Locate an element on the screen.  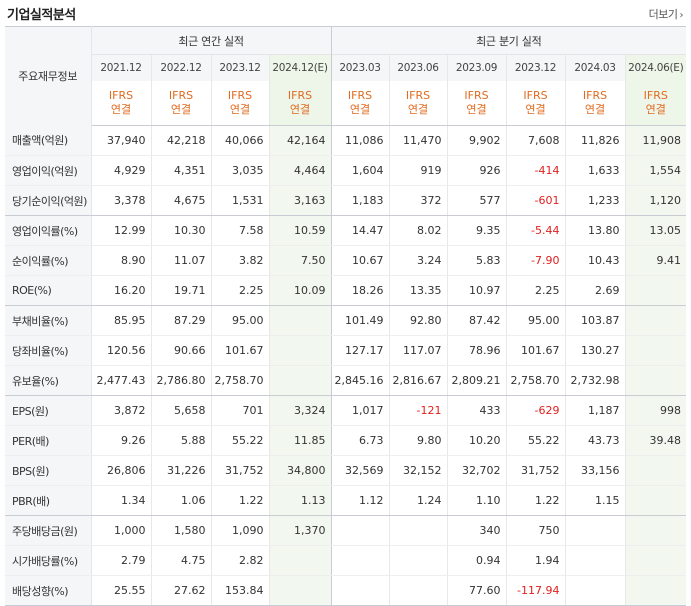
row-label: 영업이익률(%) is located at coordinates (48, 230).